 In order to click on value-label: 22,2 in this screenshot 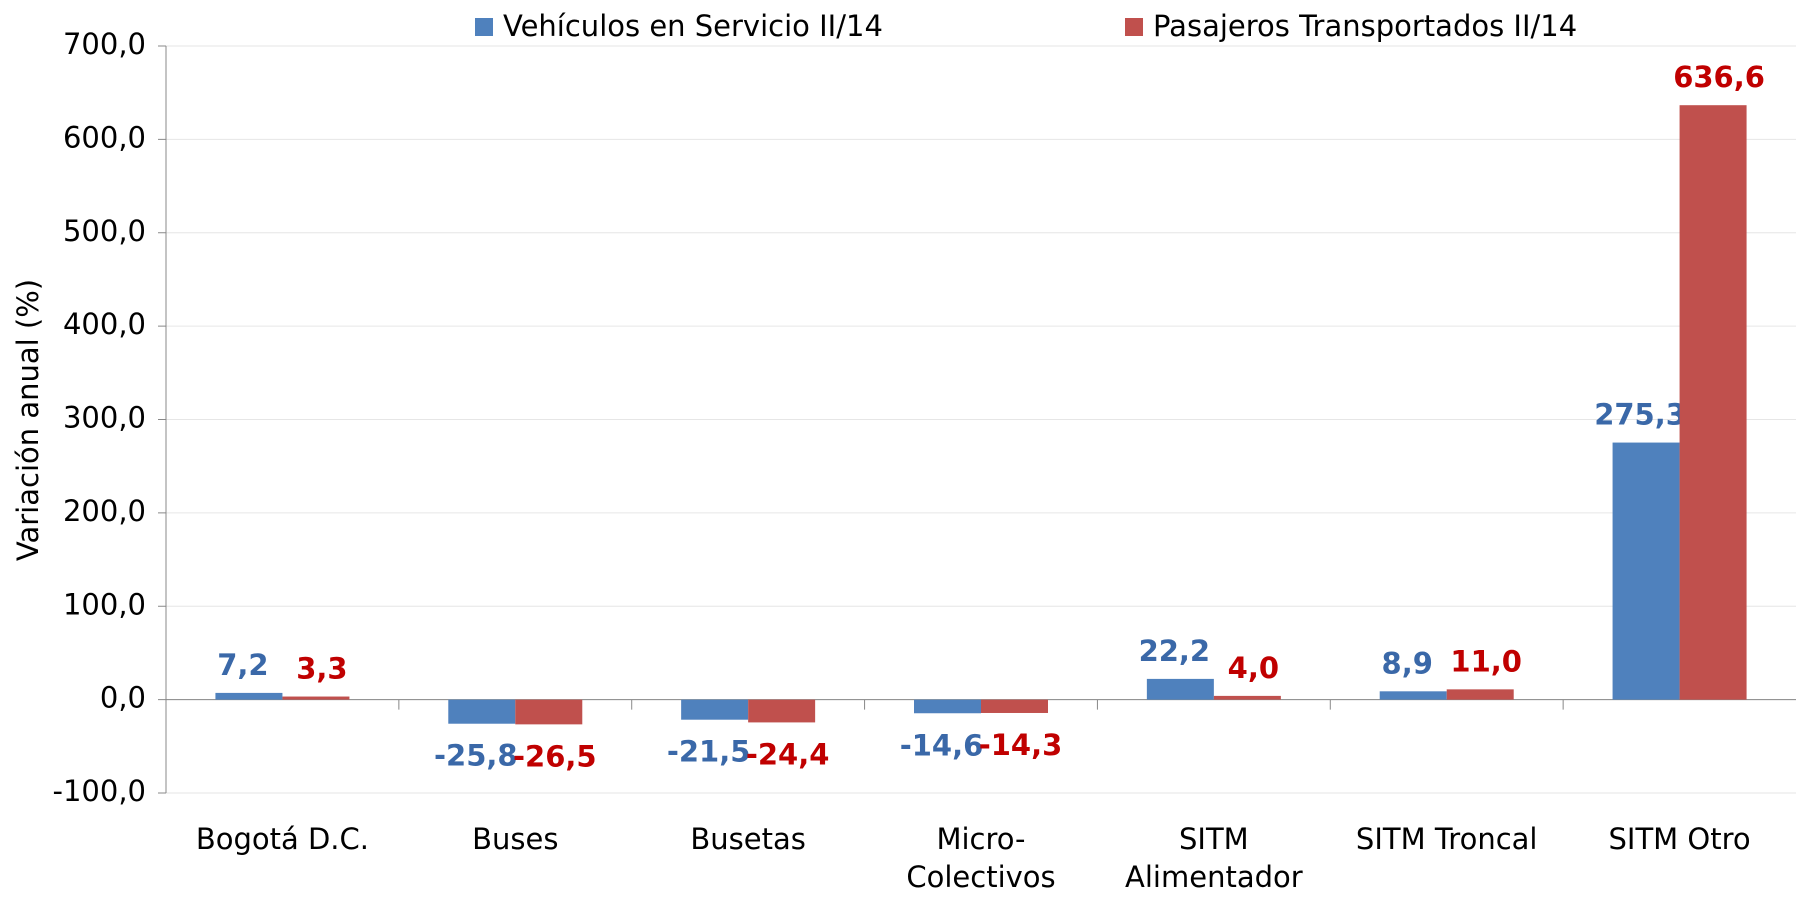, I will do `click(1175, 651)`.